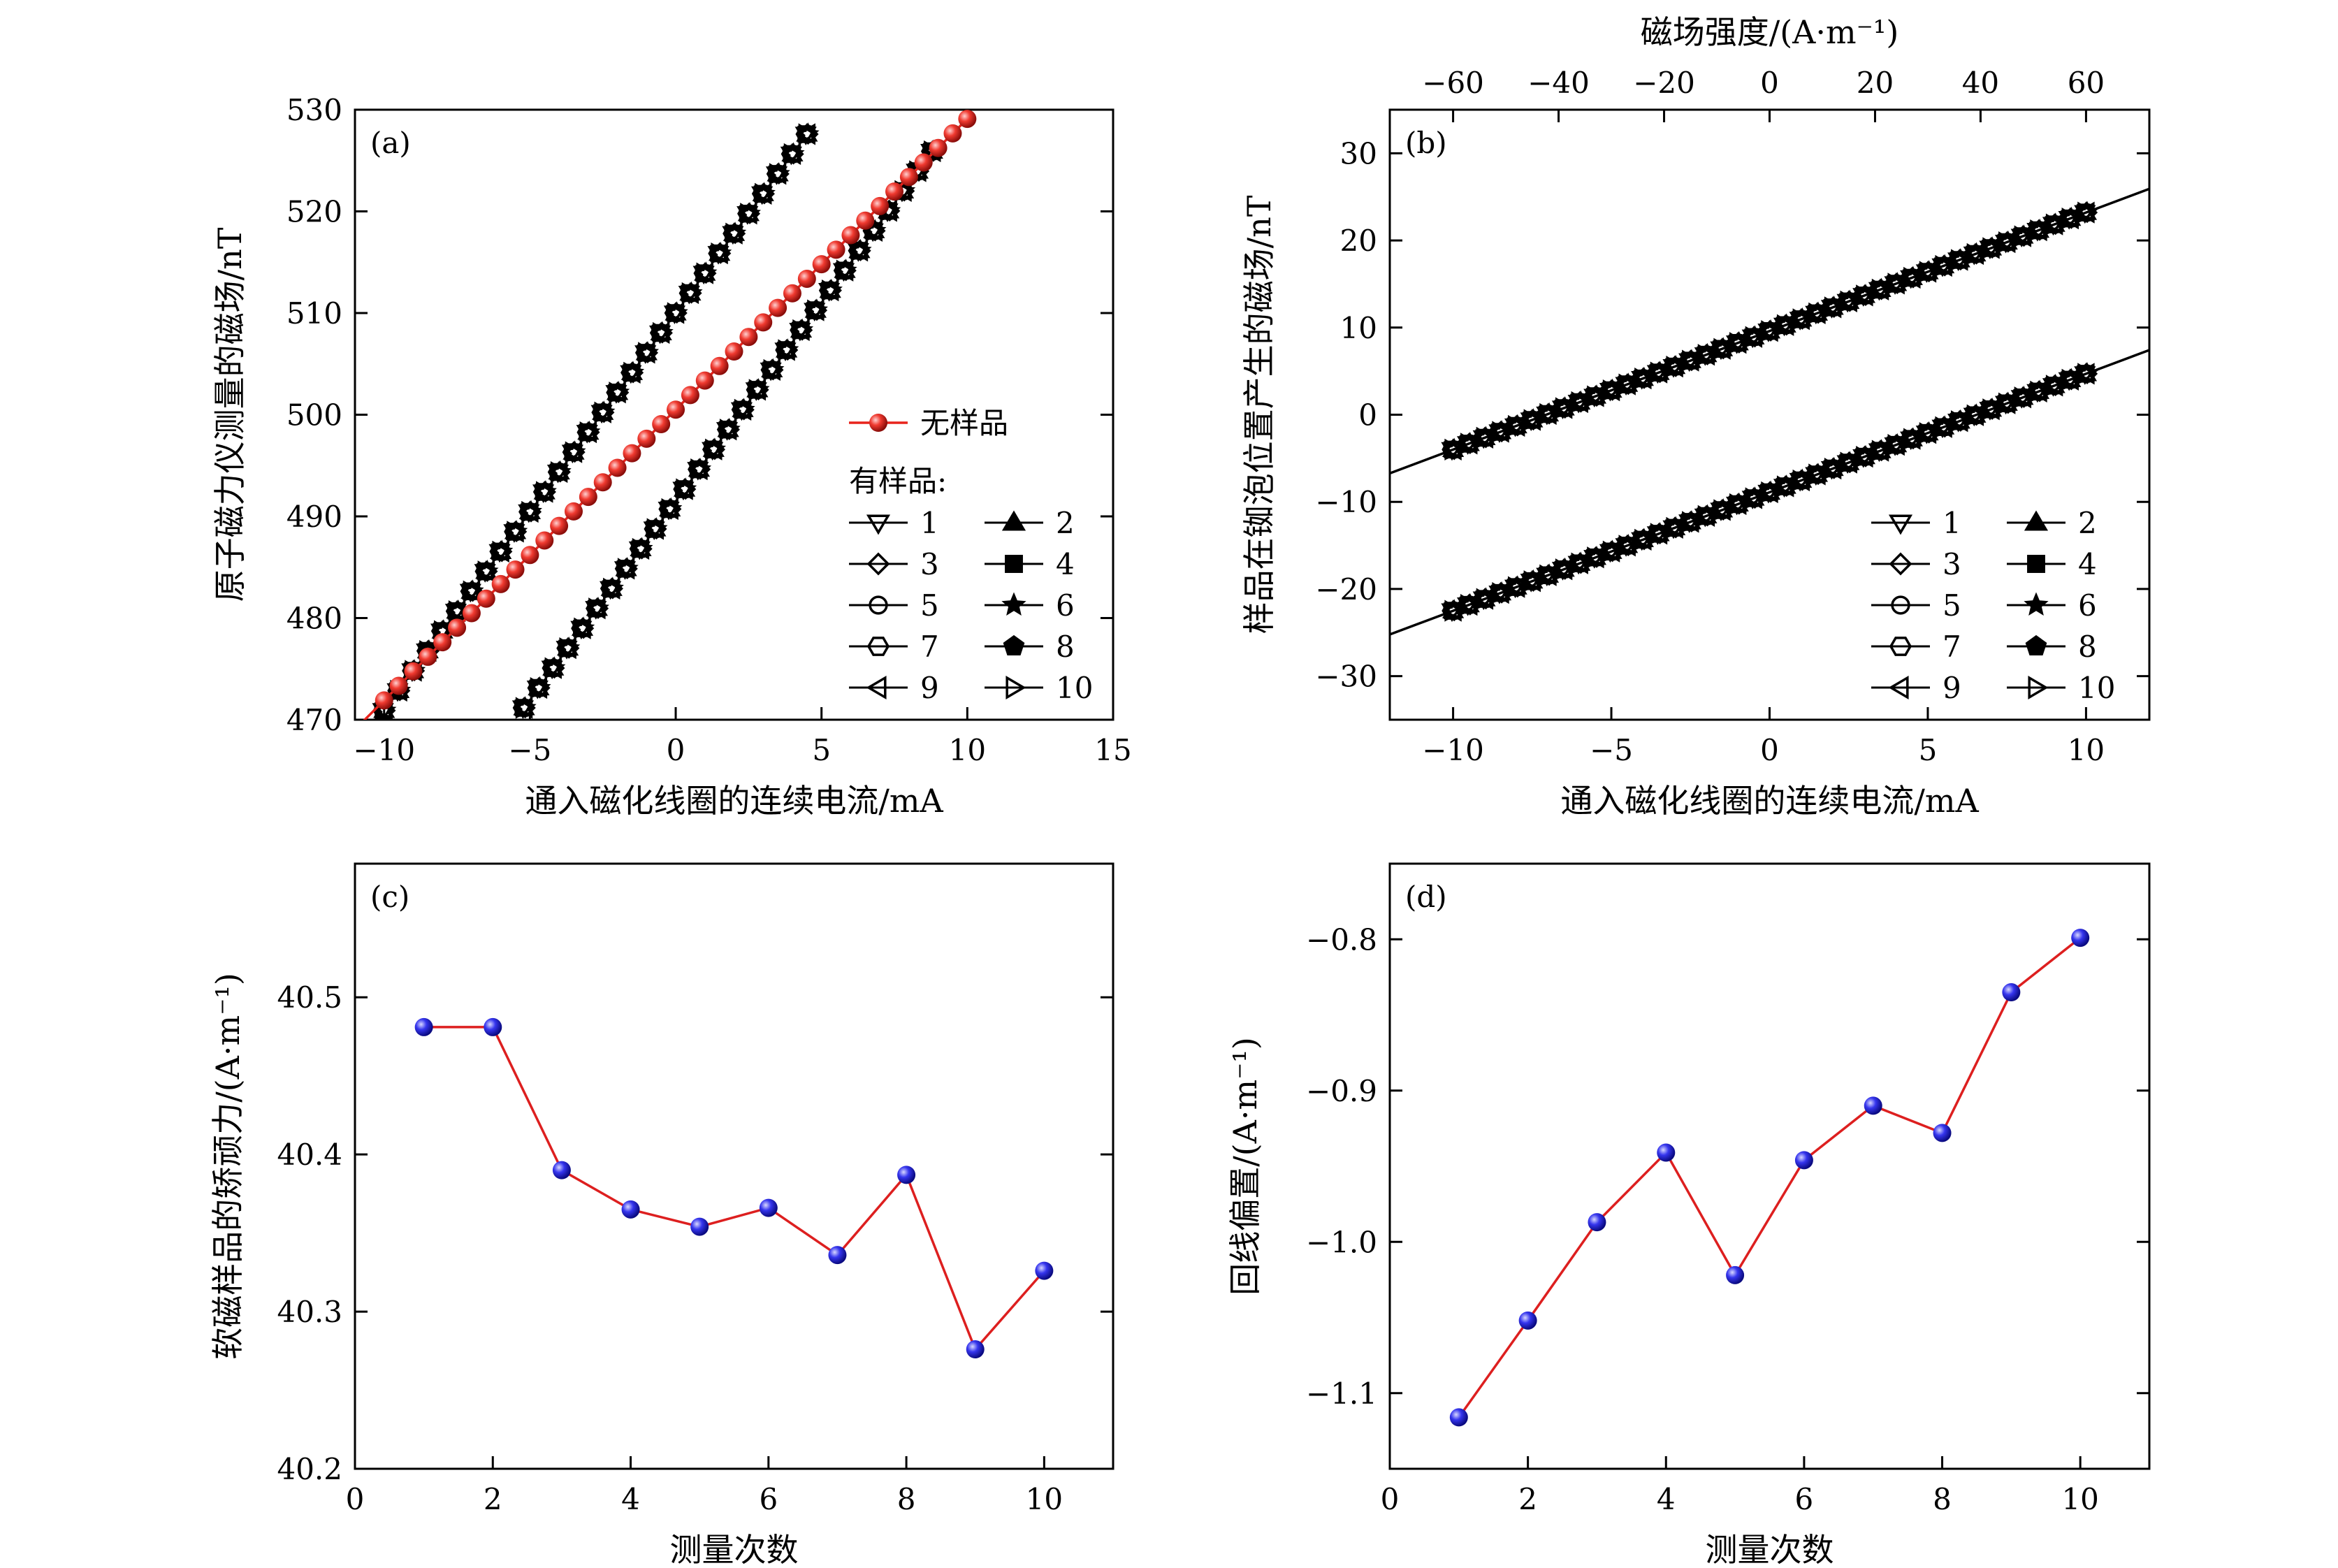  What do you see at coordinates (1358, 241) in the screenshot?
I see `y-tick-label: 20` at bounding box center [1358, 241].